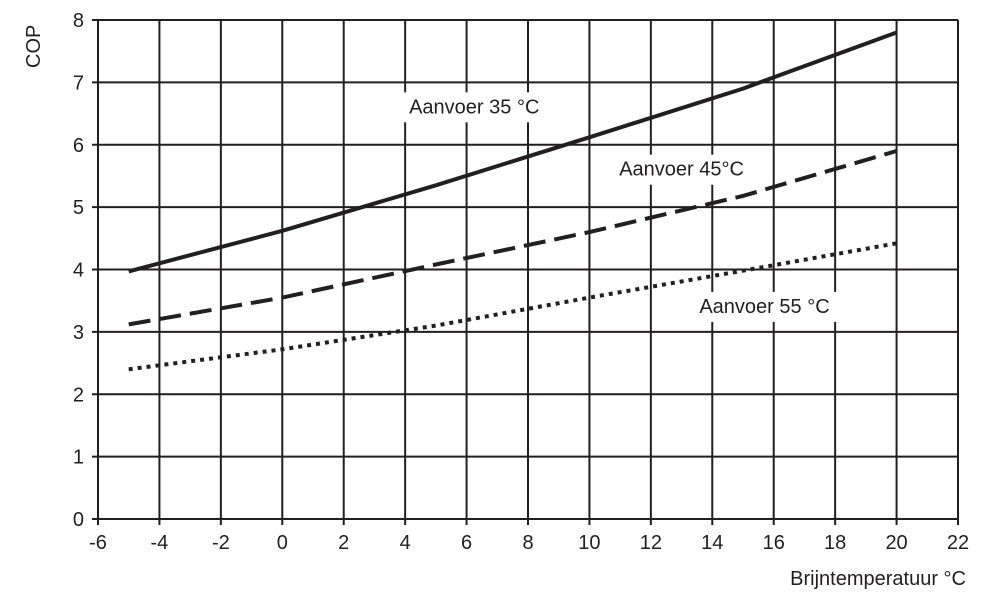  What do you see at coordinates (78, 520) in the screenshot?
I see `y-tick-label: 0` at bounding box center [78, 520].